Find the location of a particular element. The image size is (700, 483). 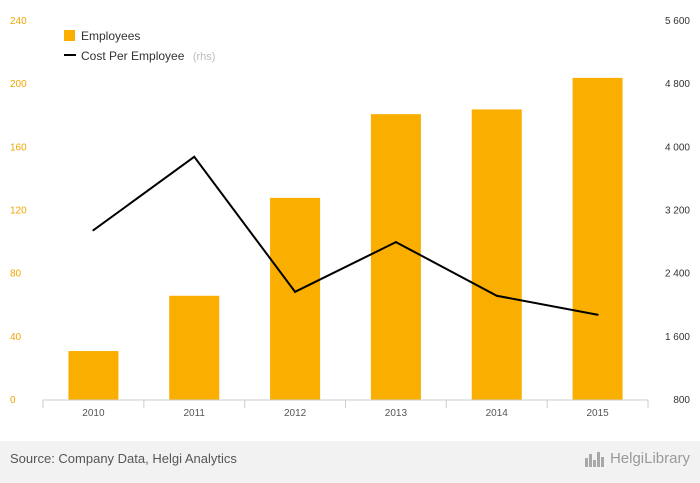

legend: Employees Cost Per Employee (rhs) is located at coordinates (139, 46).